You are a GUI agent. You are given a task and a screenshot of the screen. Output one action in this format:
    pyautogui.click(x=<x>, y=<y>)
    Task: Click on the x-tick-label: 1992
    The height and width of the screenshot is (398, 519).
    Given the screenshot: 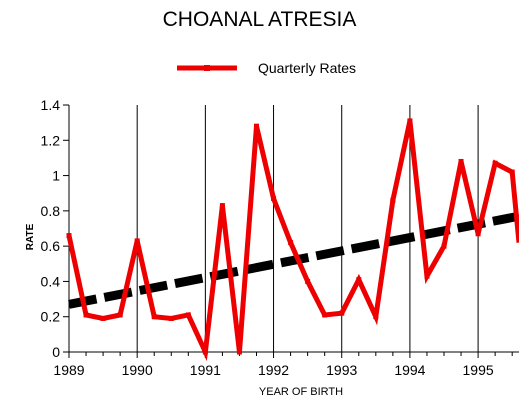 What is the action you would take?
    pyautogui.click(x=273, y=370)
    